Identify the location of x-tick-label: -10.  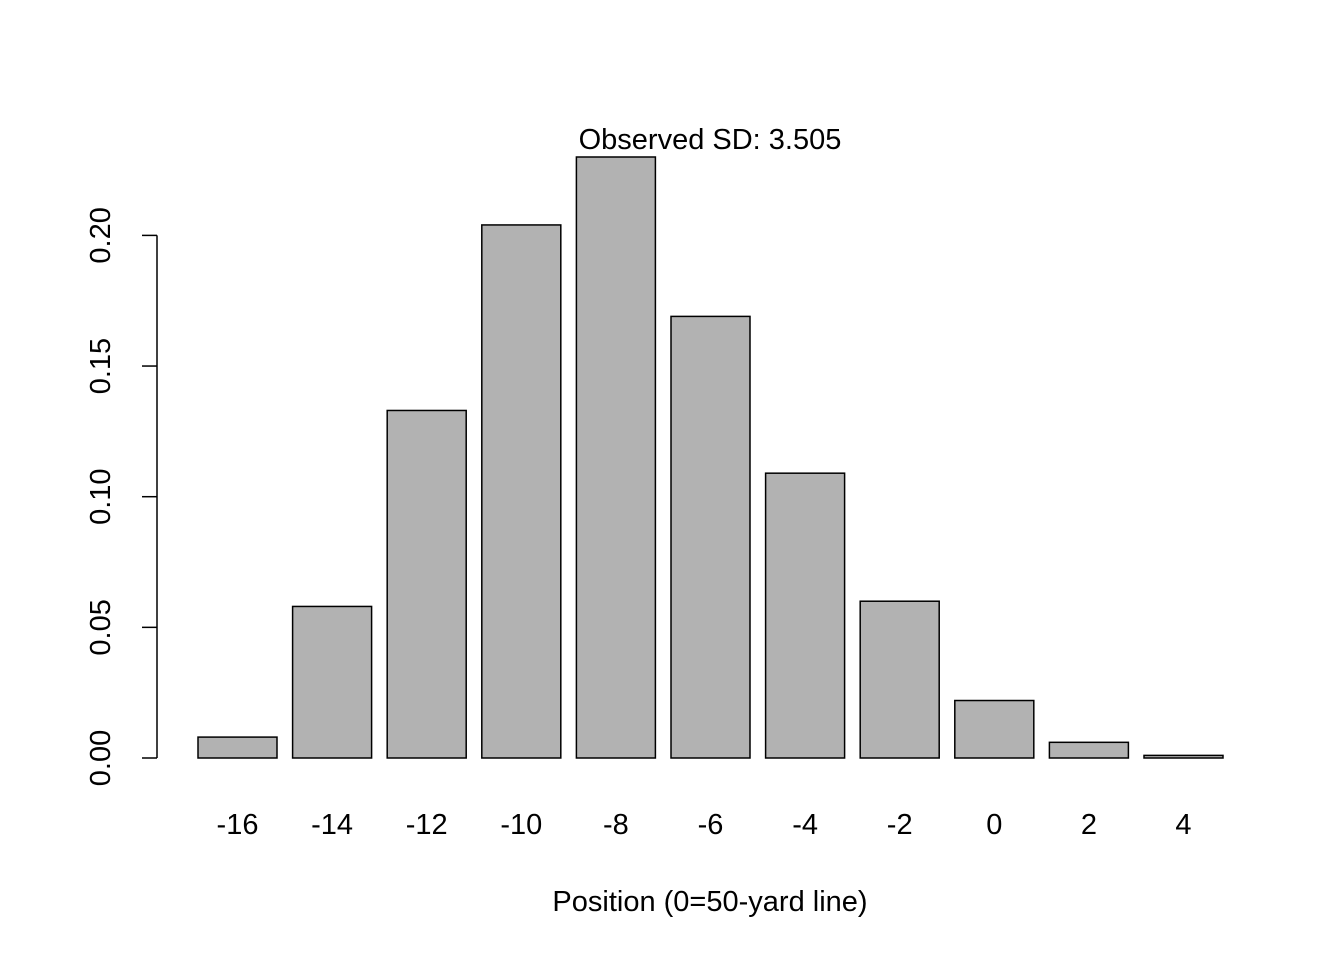
(521, 825).